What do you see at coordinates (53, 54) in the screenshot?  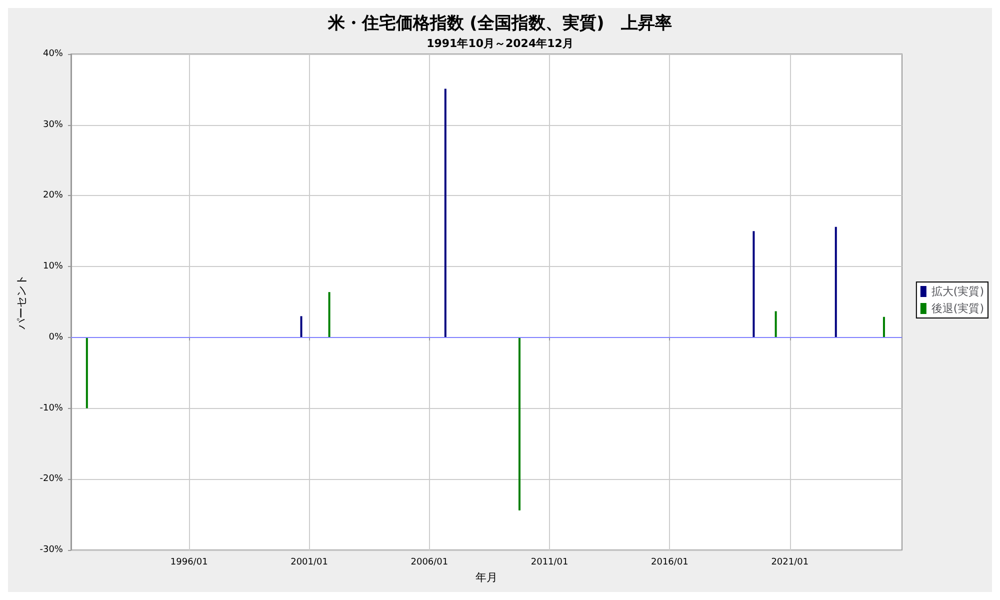 I see `y-tick-label: 40%` at bounding box center [53, 54].